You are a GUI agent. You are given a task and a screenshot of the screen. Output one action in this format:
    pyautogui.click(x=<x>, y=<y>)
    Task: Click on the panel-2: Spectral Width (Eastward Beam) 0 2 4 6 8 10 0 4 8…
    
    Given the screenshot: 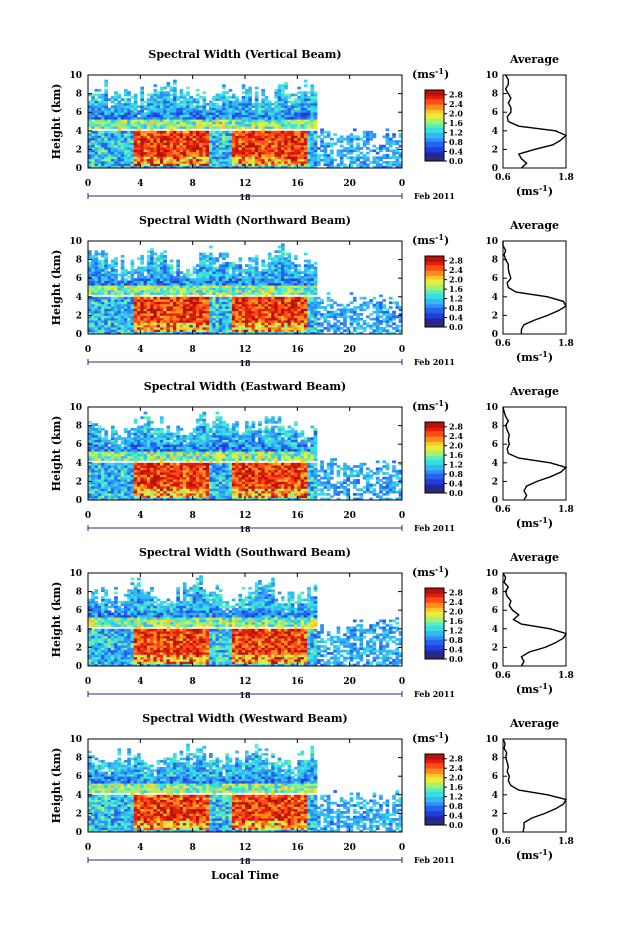 What is the action you would take?
    pyautogui.click(x=312, y=457)
    